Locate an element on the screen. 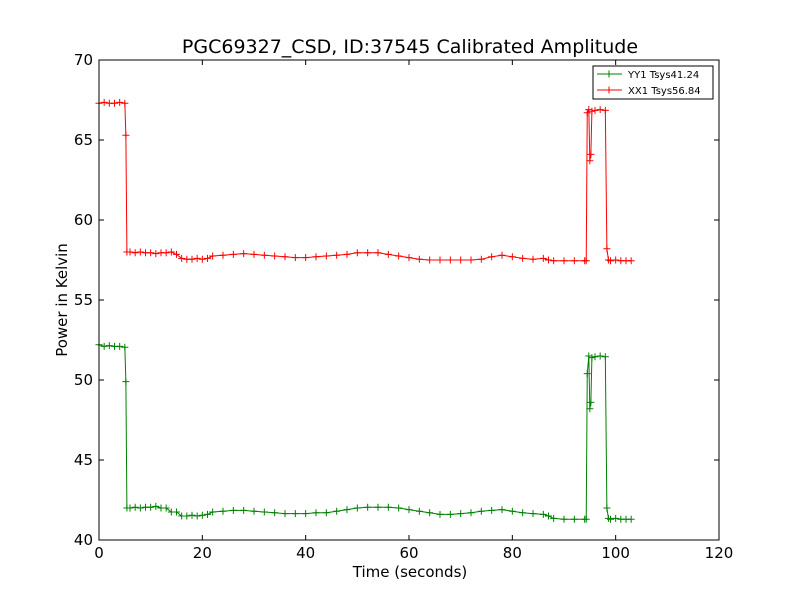  legend-label: XX1 Tsys56.84 is located at coordinates (664, 91).